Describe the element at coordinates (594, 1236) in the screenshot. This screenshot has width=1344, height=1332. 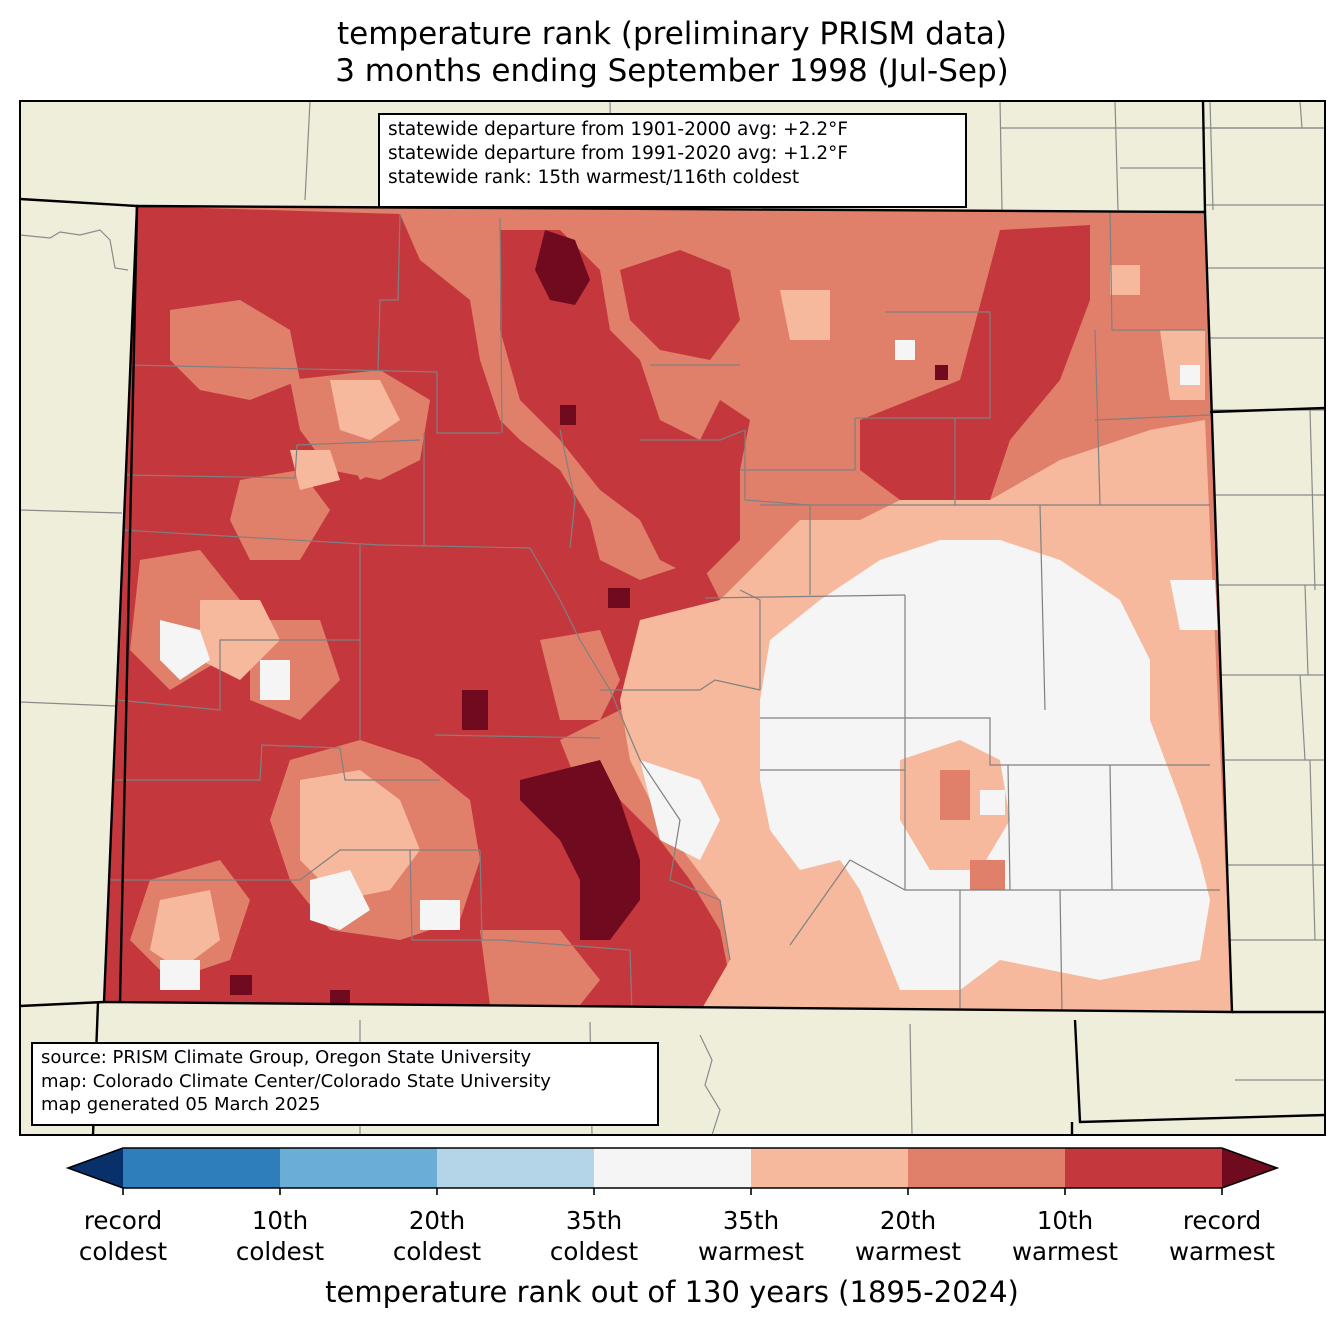
I see `colorbar-tick-label: 35th coldest` at that location.